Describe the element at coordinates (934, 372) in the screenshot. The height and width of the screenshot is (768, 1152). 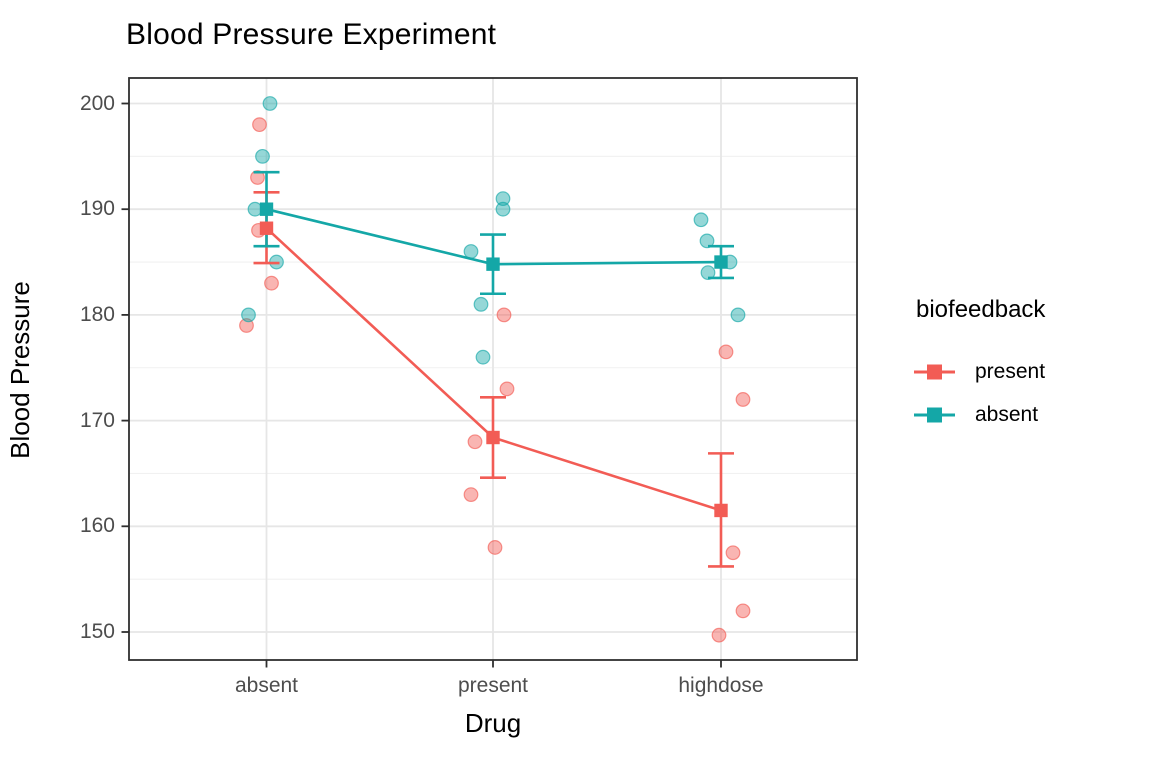
I see `legend-key-present-icon` at that location.